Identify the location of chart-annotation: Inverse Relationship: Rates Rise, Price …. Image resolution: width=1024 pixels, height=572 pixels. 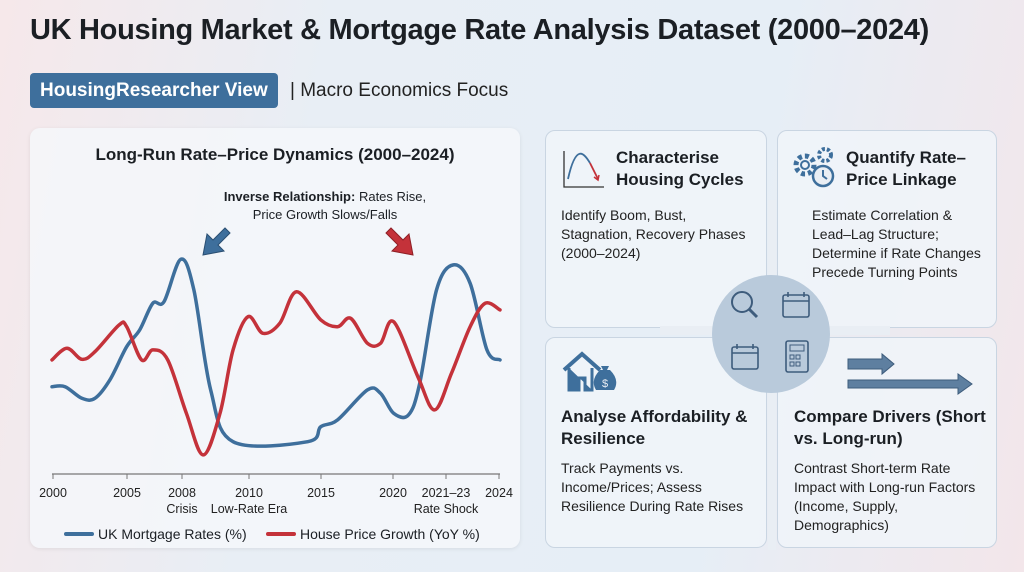
(325, 206).